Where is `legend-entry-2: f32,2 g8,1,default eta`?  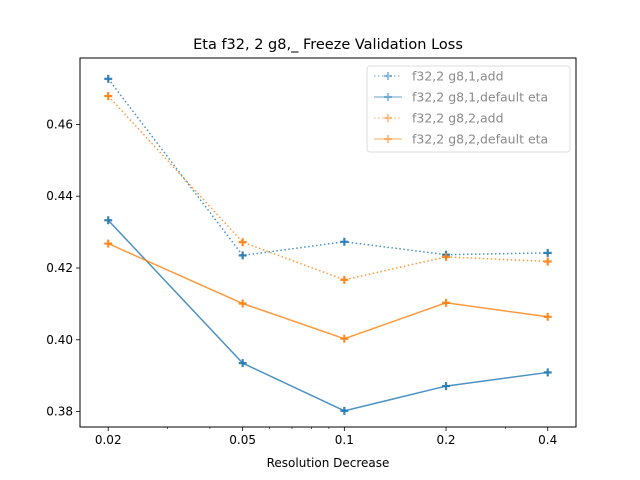
legend-entry-2: f32,2 g8,1,default eta is located at coordinates (461, 97).